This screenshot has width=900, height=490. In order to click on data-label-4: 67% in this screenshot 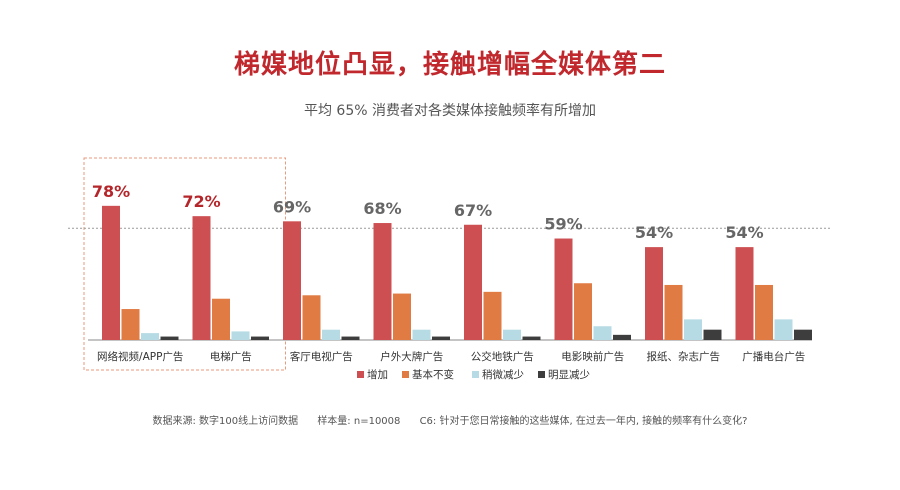, I will do `click(473, 210)`.